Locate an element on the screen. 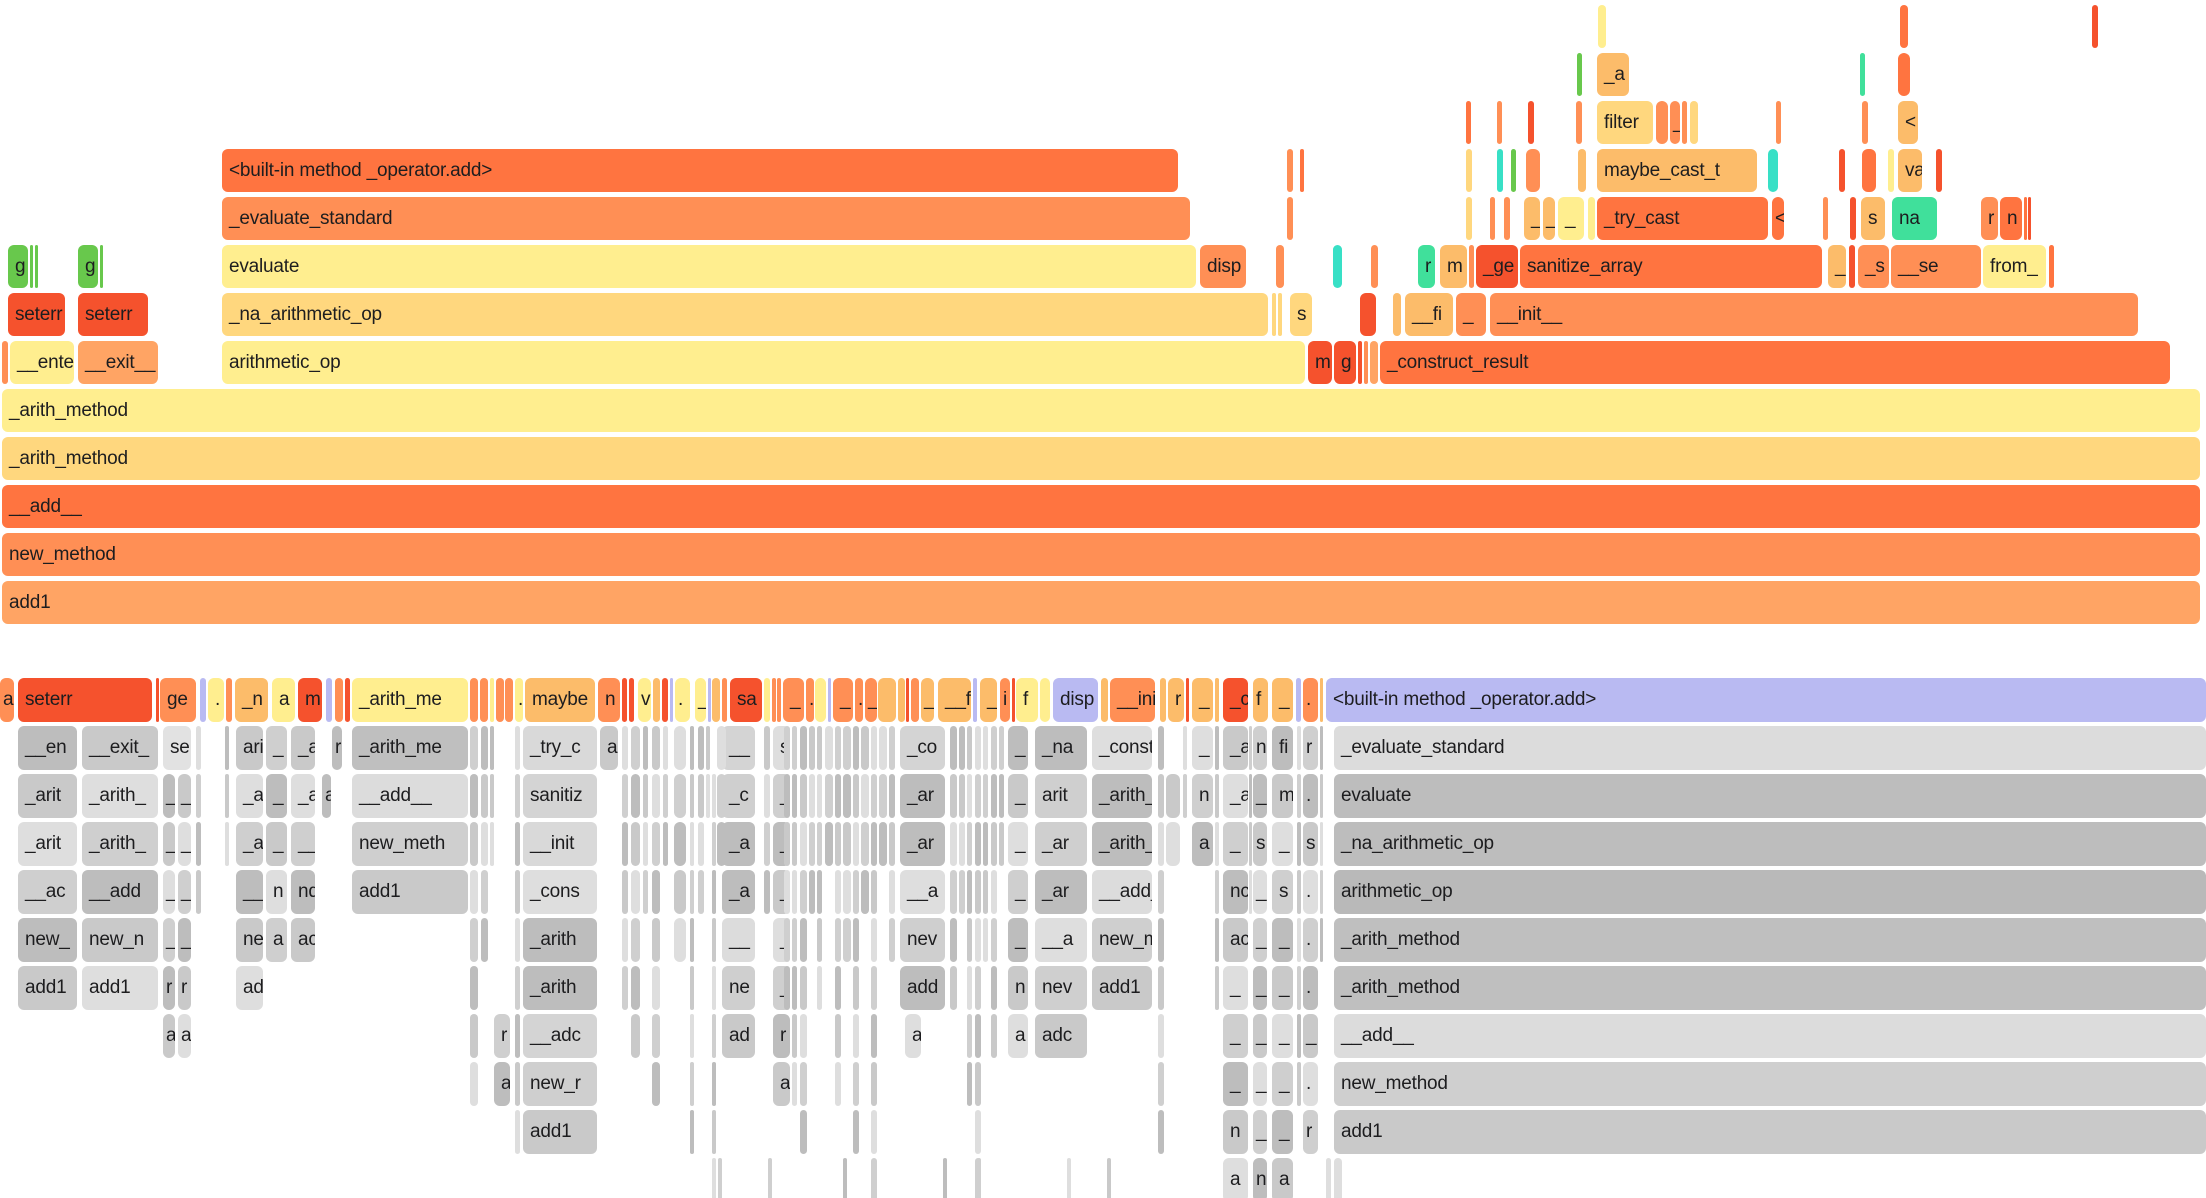  flame-frame-gray: add1 is located at coordinates (47, 988).